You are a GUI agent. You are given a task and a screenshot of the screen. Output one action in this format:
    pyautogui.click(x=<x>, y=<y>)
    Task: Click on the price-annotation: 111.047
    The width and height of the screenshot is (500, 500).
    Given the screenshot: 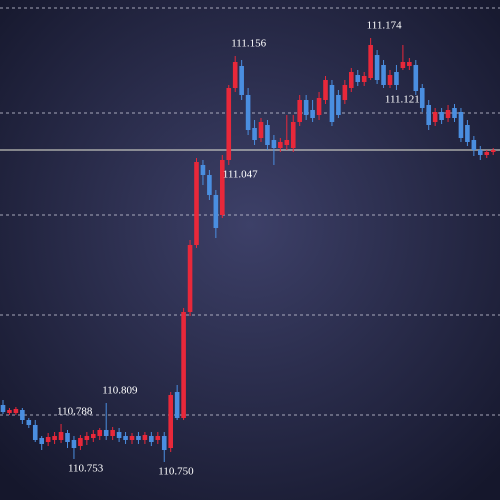 What is the action you would take?
    pyautogui.click(x=240, y=175)
    